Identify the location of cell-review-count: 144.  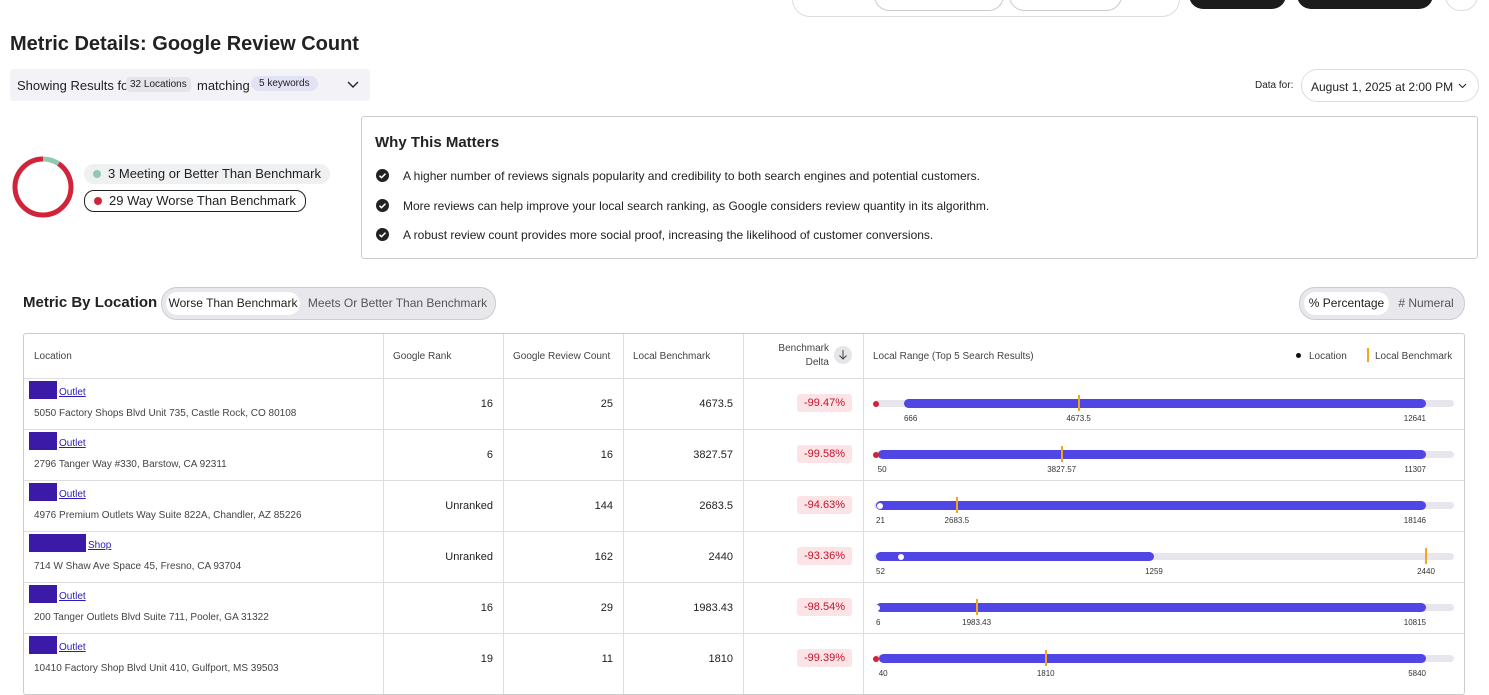
(603, 506).